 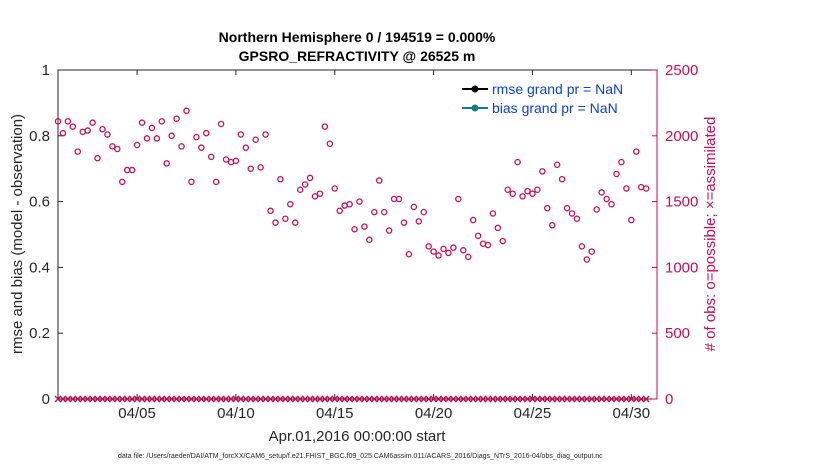 I want to click on right-tick-label: 500, so click(x=677, y=333).